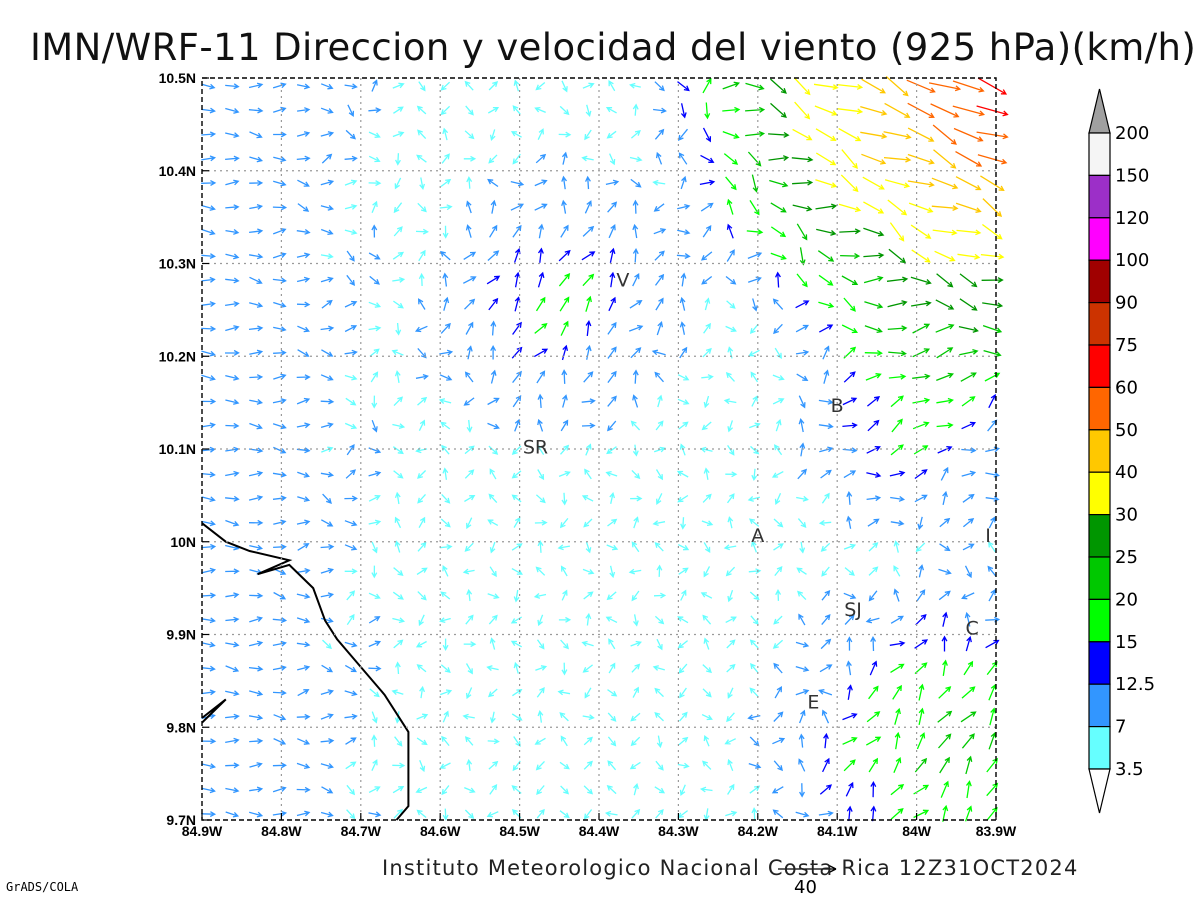  Describe the element at coordinates (1126, 387) in the screenshot. I see `colorbar-label: 60` at that location.